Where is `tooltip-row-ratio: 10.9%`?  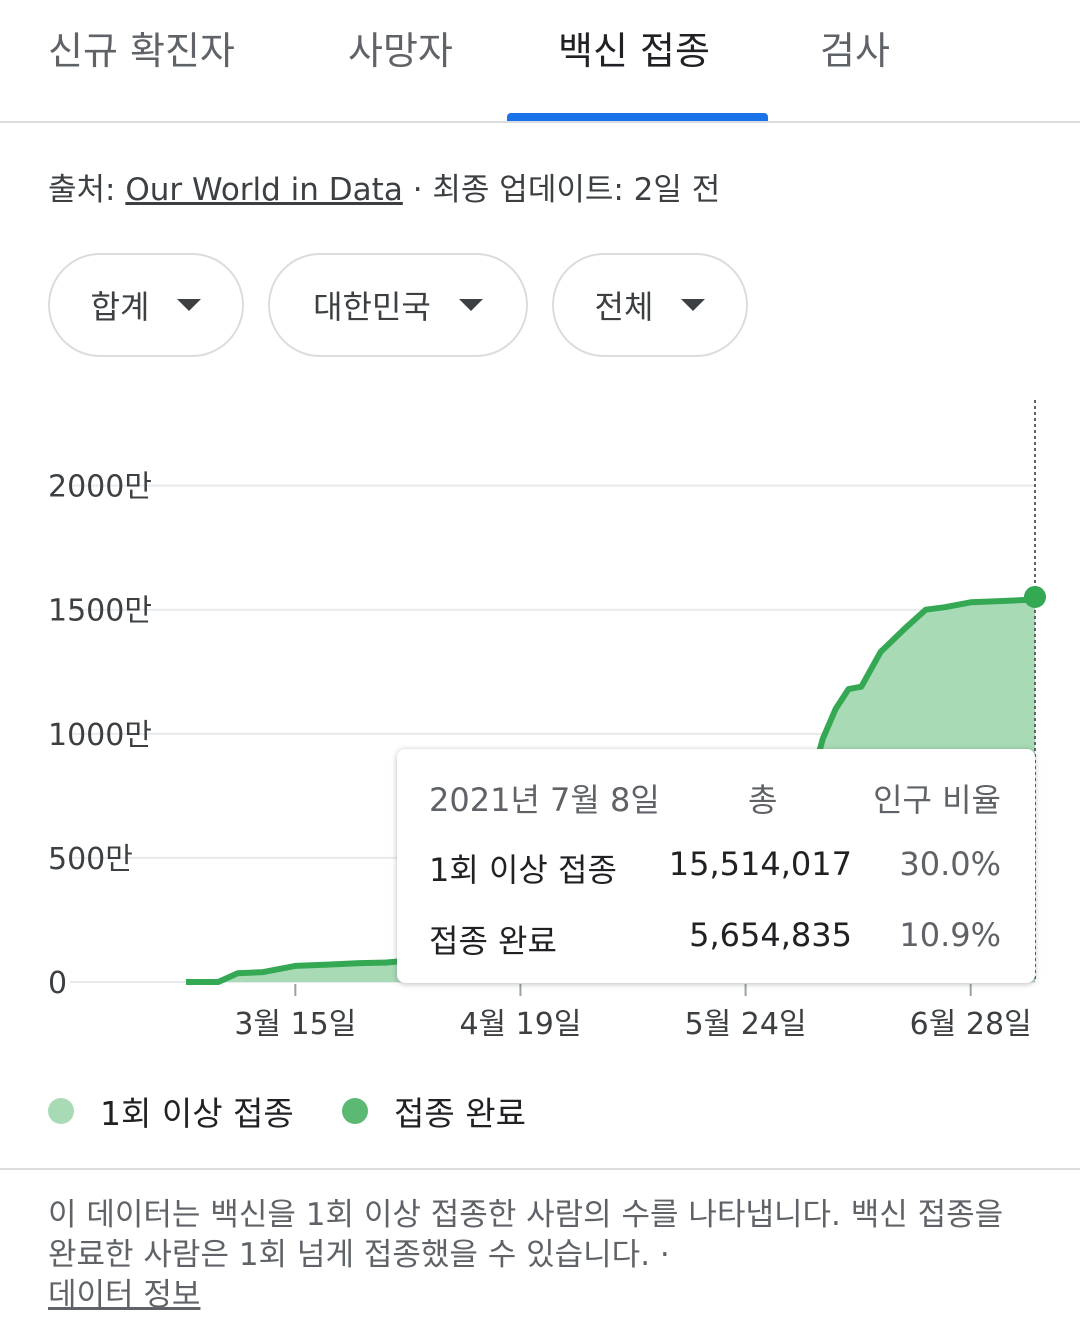 tooltip-row-ratio: 10.9% is located at coordinates (950, 935).